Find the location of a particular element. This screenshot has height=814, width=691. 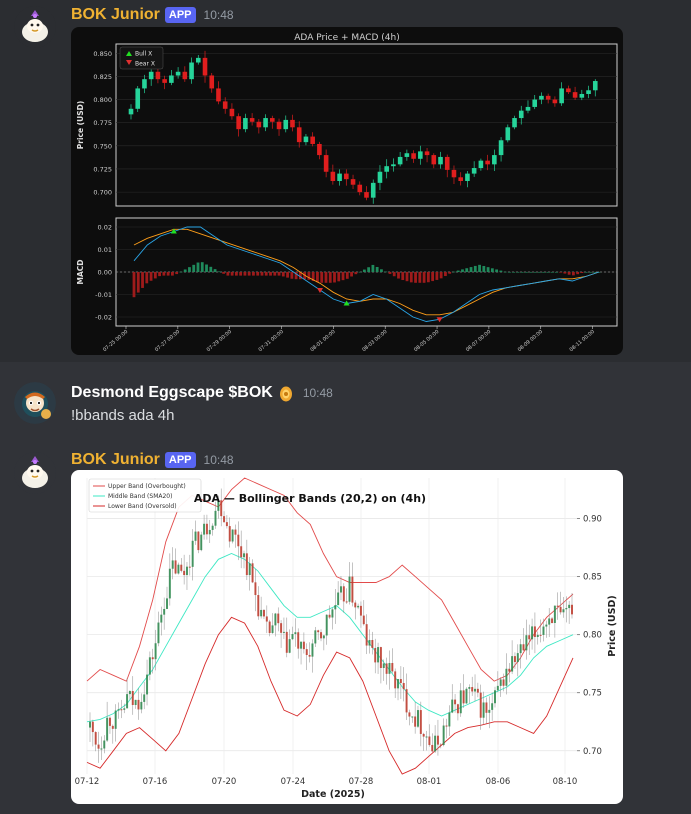

x-tick-label: 08-05 00:00 is located at coordinates (426, 341).